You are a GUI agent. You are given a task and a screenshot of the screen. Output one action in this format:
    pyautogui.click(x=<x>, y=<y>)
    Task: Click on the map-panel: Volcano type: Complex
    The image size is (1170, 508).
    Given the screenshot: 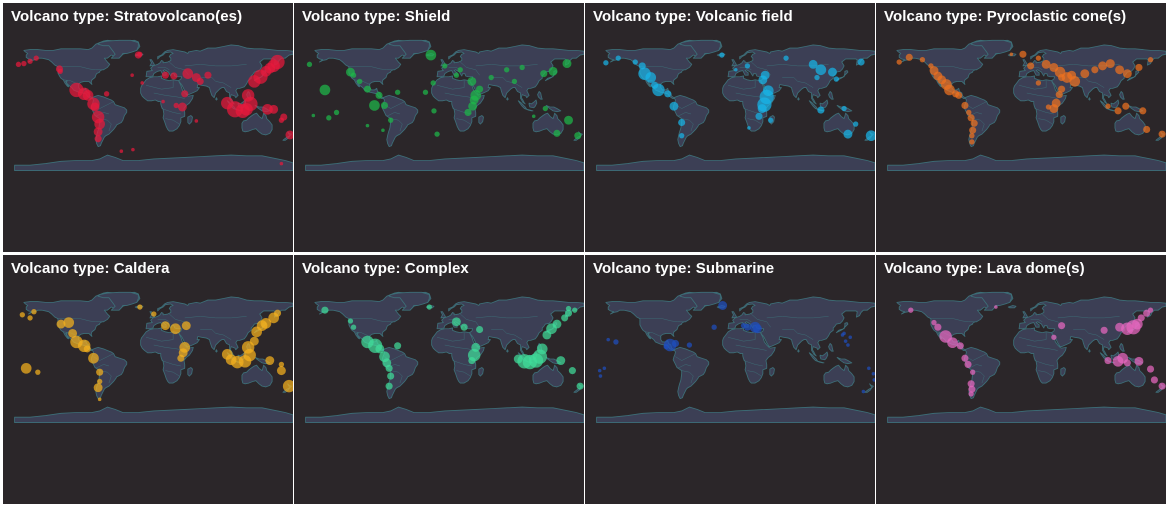 What is the action you would take?
    pyautogui.click(x=439, y=379)
    